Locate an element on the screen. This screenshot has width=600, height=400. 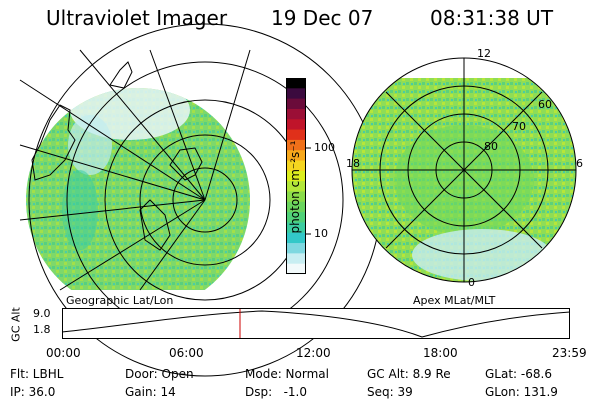
date-label: 19 Dec 07 is located at coordinates (322, 18).